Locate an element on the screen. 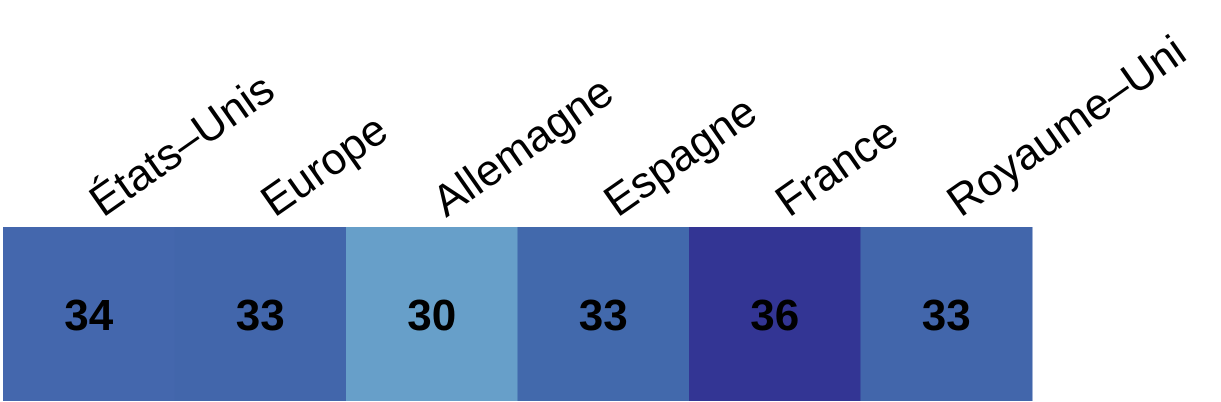 This screenshot has width=1221, height=402. cell-value-label: 30 is located at coordinates (431, 315).